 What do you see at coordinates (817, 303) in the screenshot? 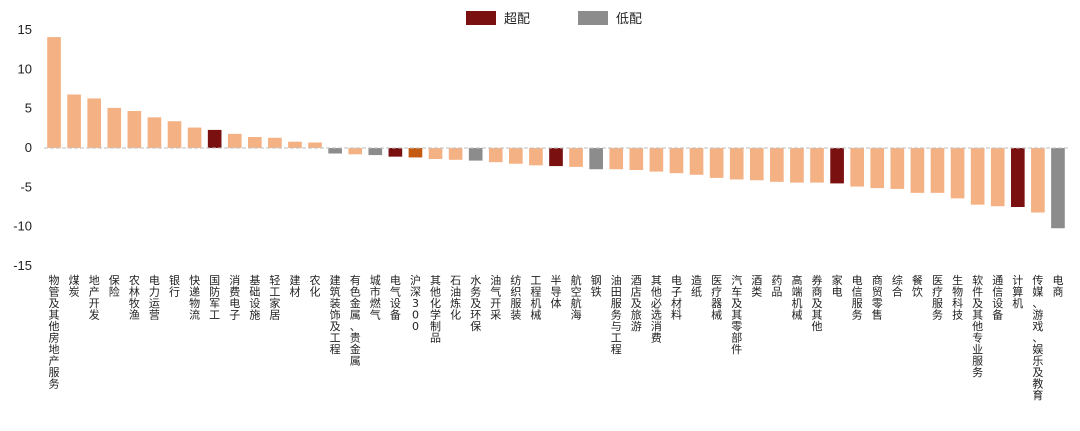
I see `x-tick-label: 券商及其他` at bounding box center [817, 303].